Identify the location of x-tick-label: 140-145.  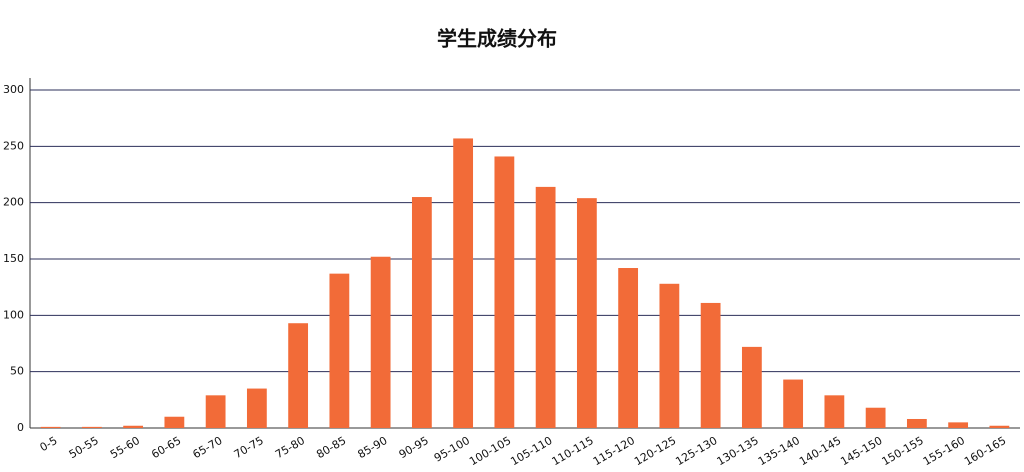
(820, 451).